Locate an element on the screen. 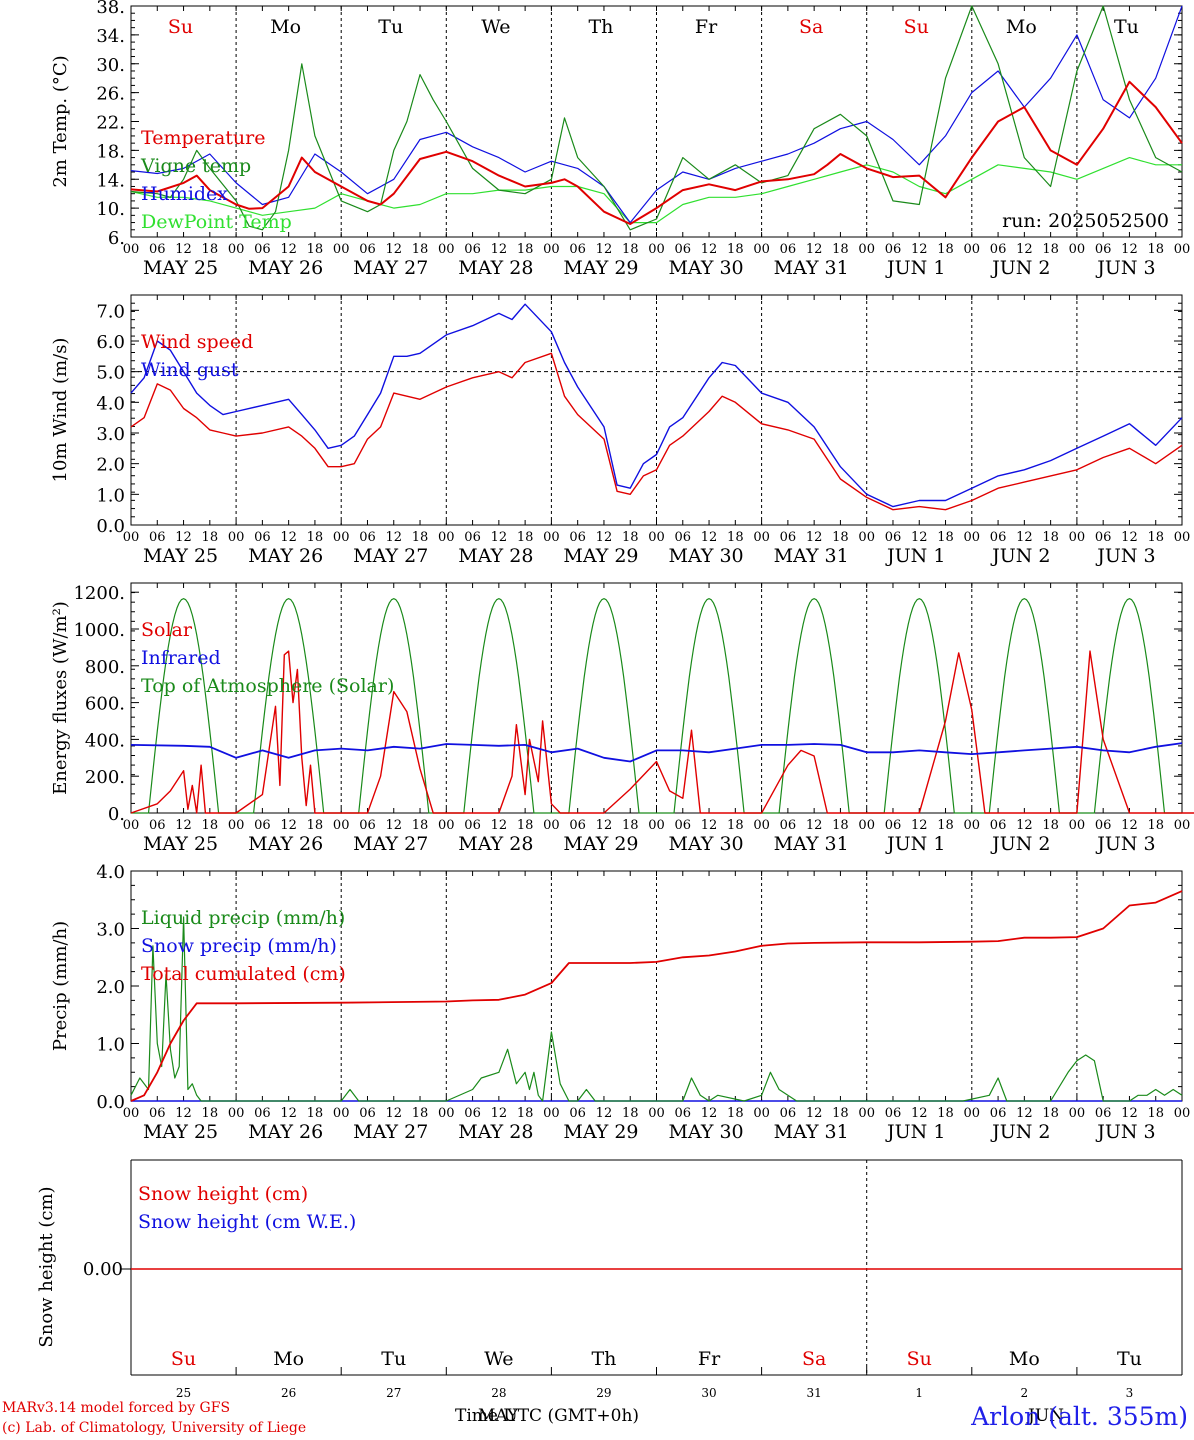  y-tick-label: 18. is located at coordinates (110, 151).